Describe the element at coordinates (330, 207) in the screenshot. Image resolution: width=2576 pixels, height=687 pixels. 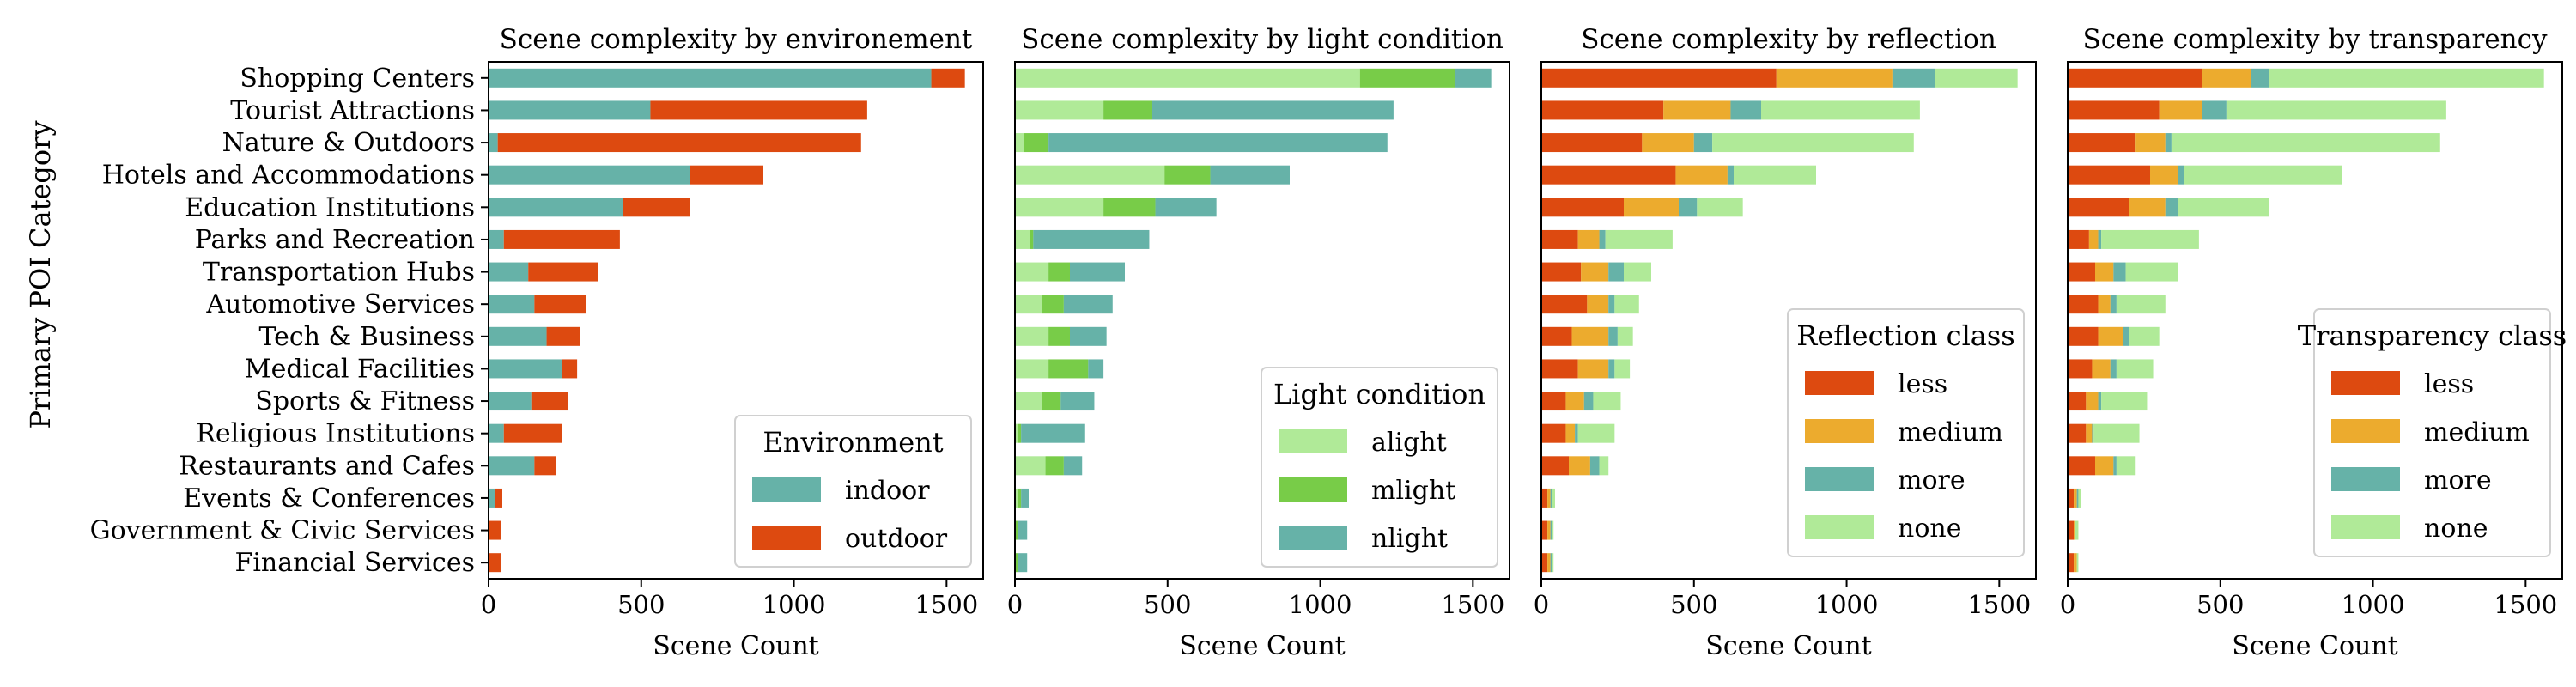
I see `category-label: Education Institutions` at that location.